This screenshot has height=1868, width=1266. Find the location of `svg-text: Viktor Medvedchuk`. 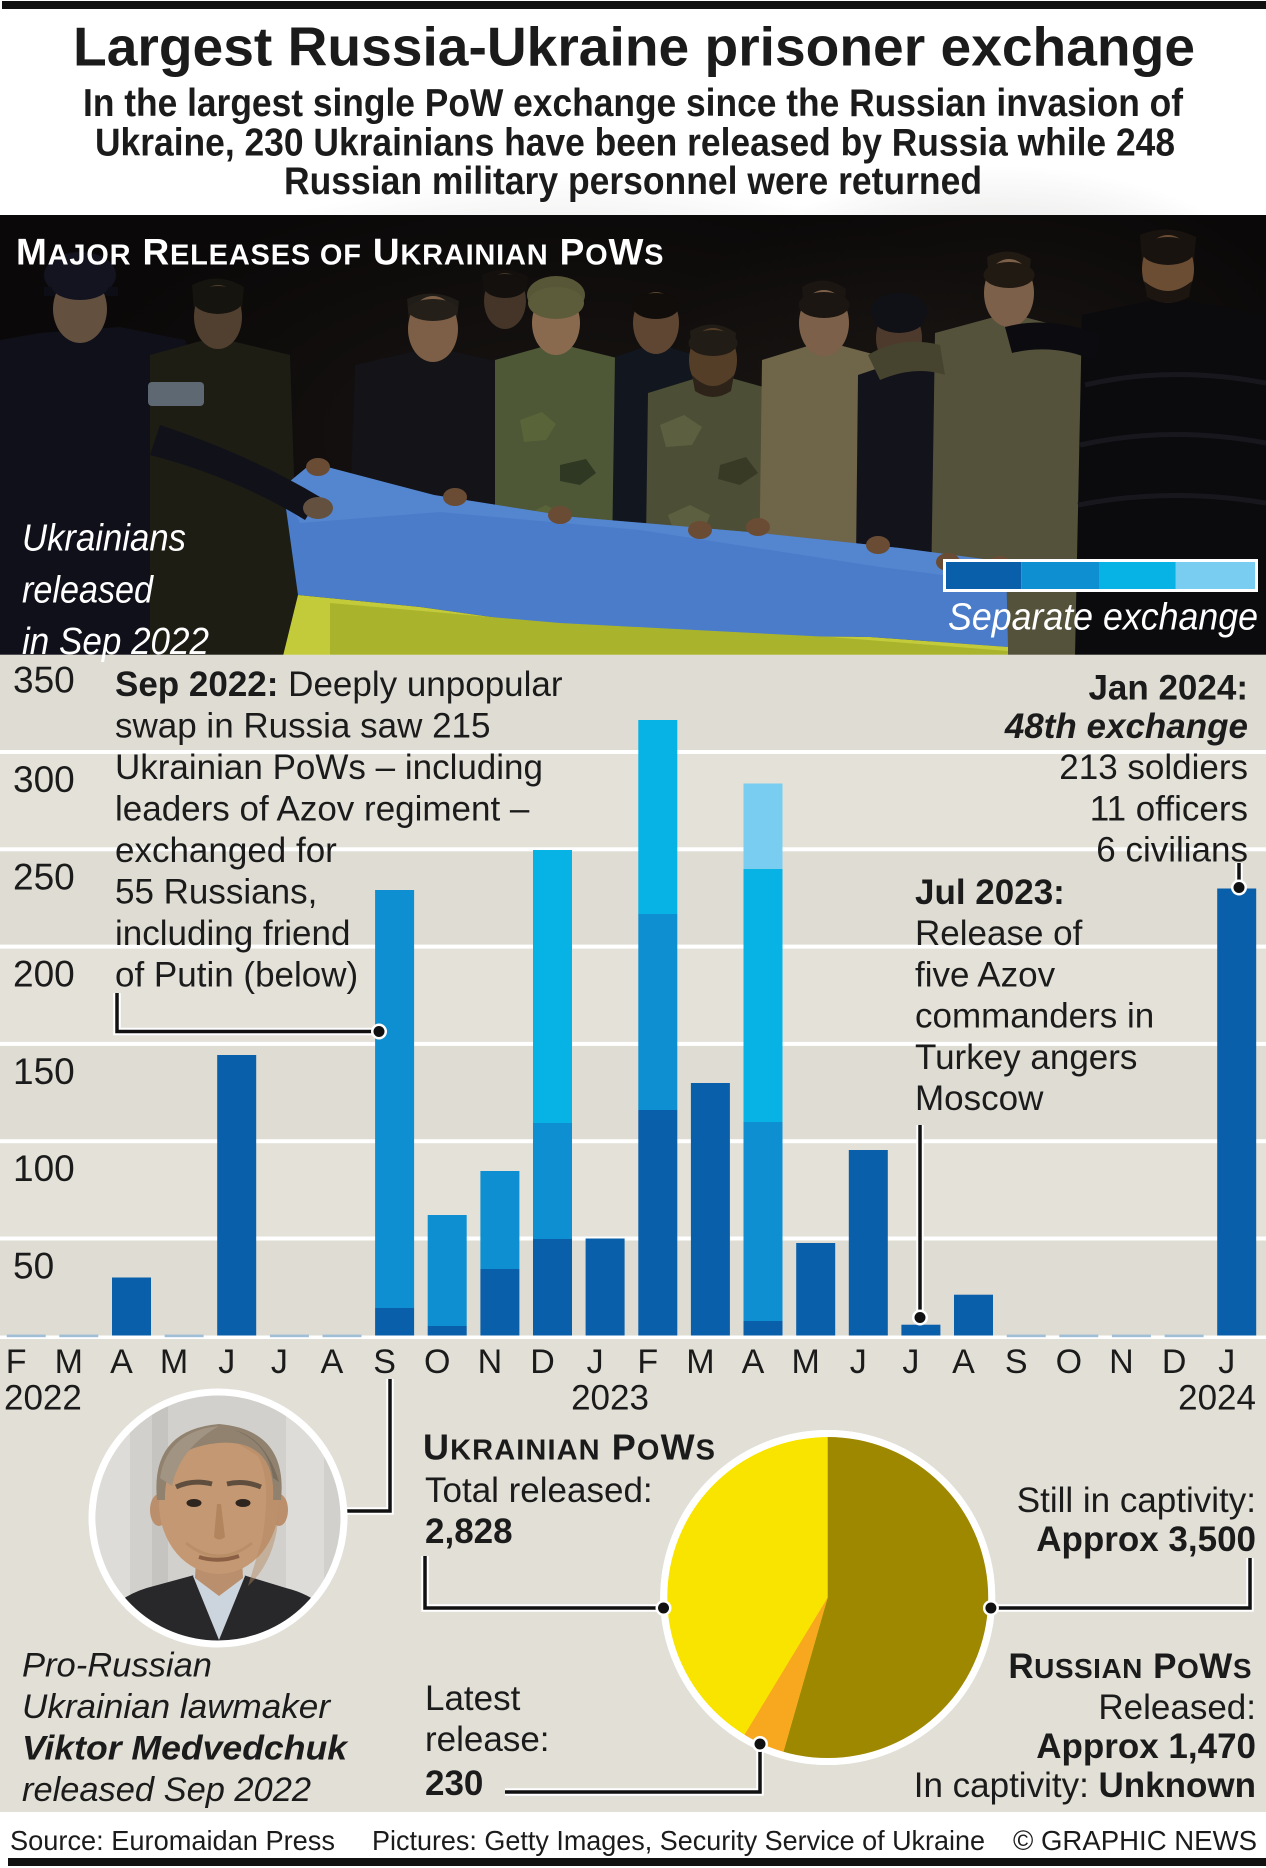

svg-text: Viktor Medvedchuk is located at coordinates (185, 1749).